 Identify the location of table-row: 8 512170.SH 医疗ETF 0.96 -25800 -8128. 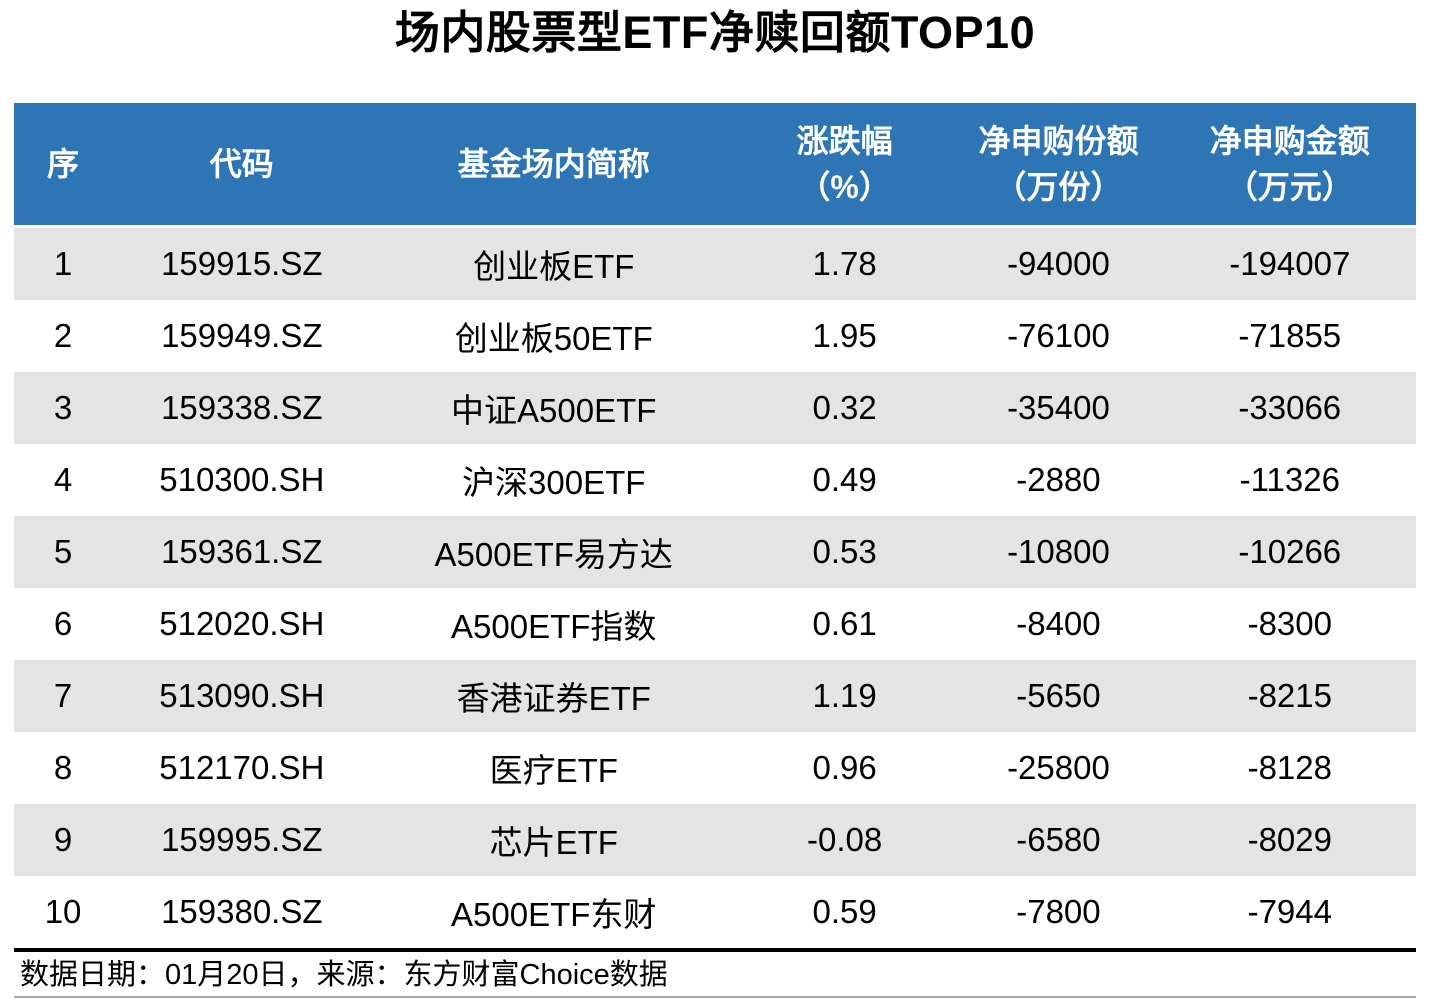
(715, 768).